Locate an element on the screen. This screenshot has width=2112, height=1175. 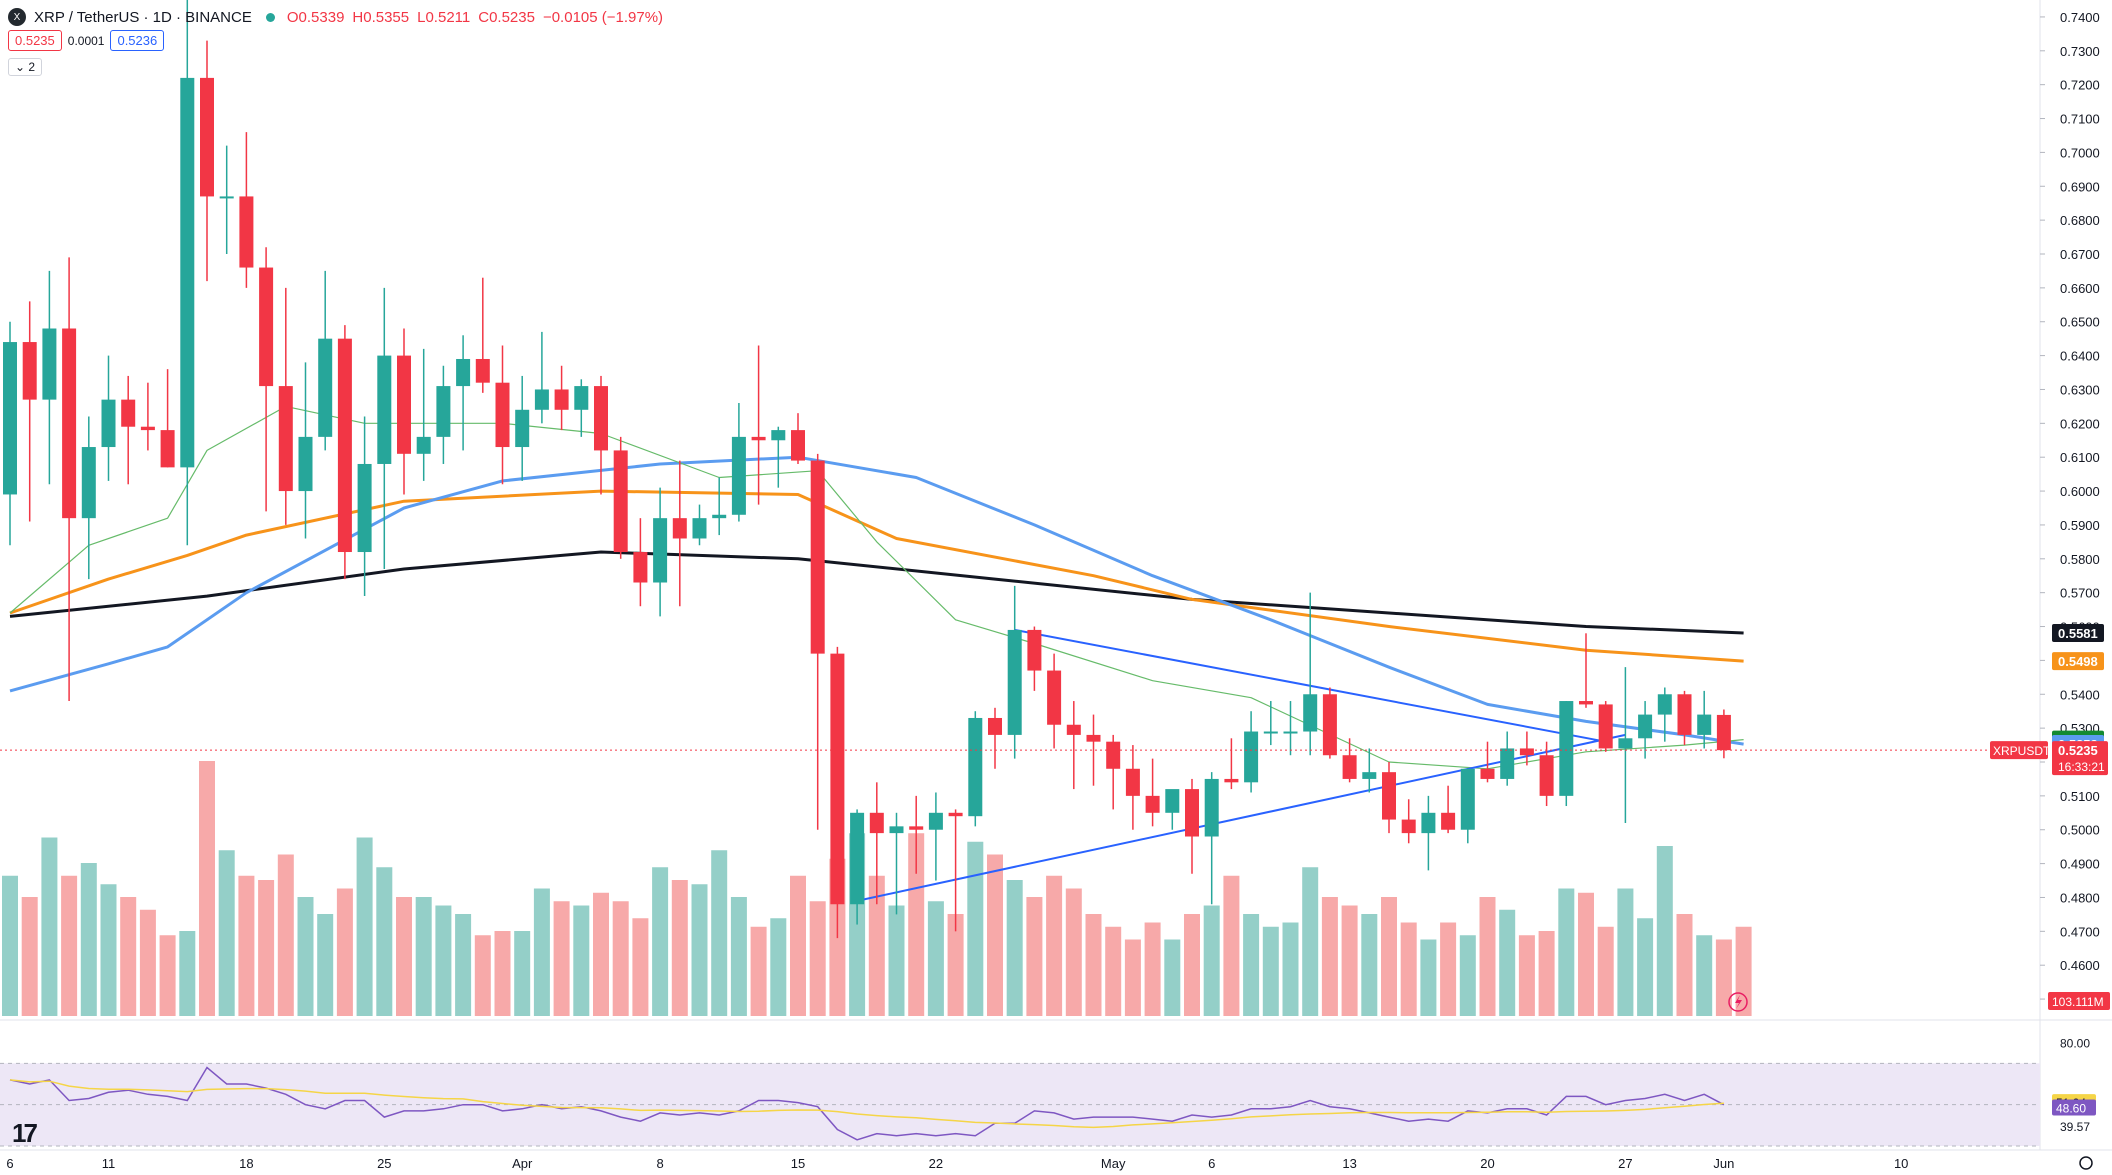
symbol-title: XRP / TetherUS · 1D · BINANCE is located at coordinates (143, 17).